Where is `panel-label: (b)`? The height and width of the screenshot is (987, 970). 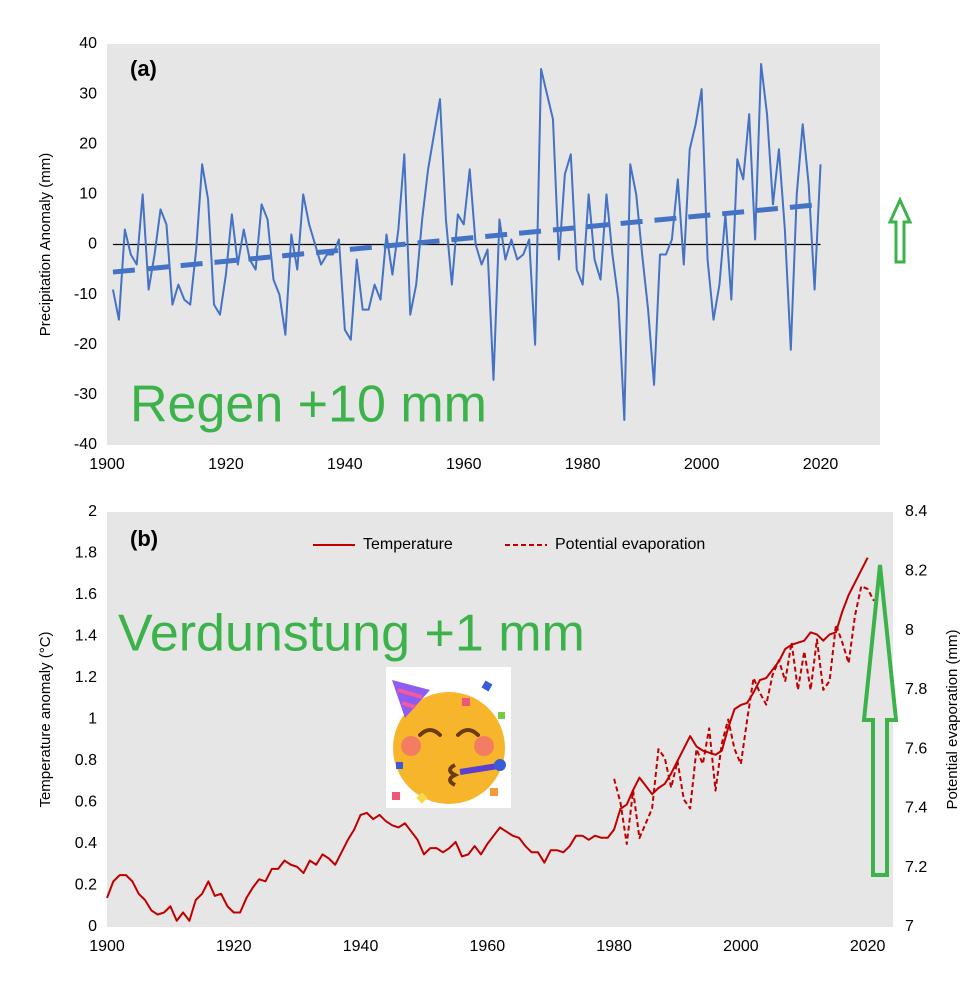 panel-label: (b) is located at coordinates (144, 538).